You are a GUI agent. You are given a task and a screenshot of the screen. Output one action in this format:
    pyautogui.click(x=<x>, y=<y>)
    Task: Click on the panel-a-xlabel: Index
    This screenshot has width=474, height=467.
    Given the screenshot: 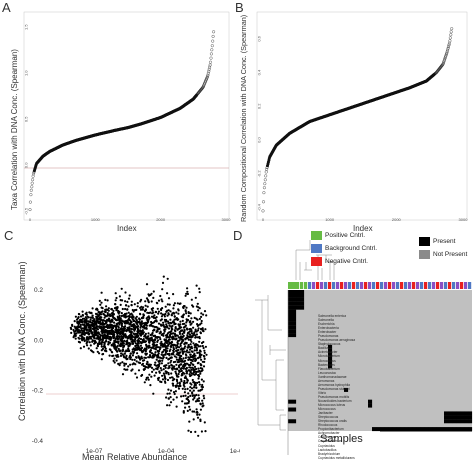 What is the action you would take?
    pyautogui.click(x=127, y=228)
    